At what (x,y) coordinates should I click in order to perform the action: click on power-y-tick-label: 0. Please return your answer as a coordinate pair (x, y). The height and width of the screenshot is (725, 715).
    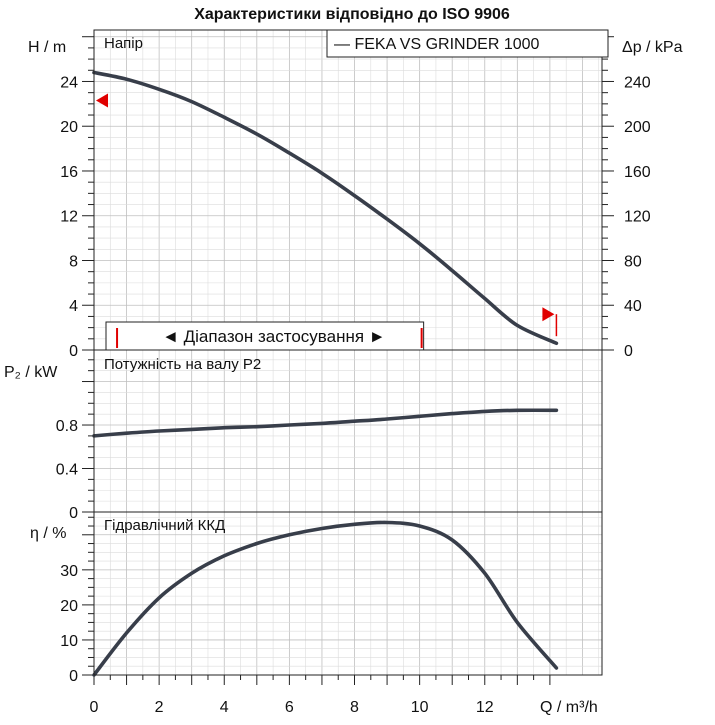
    Looking at the image, I should click on (73, 513).